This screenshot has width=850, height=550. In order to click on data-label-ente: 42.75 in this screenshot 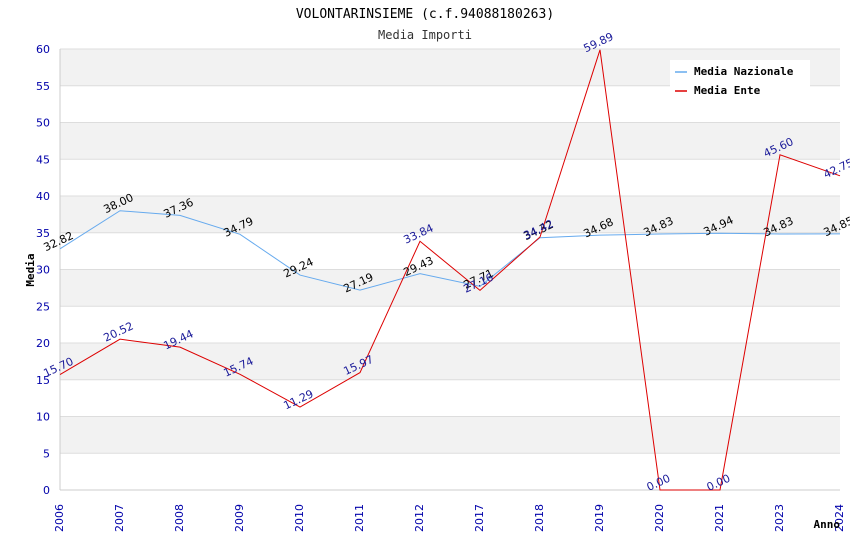, I will do `click(835, 168)`.